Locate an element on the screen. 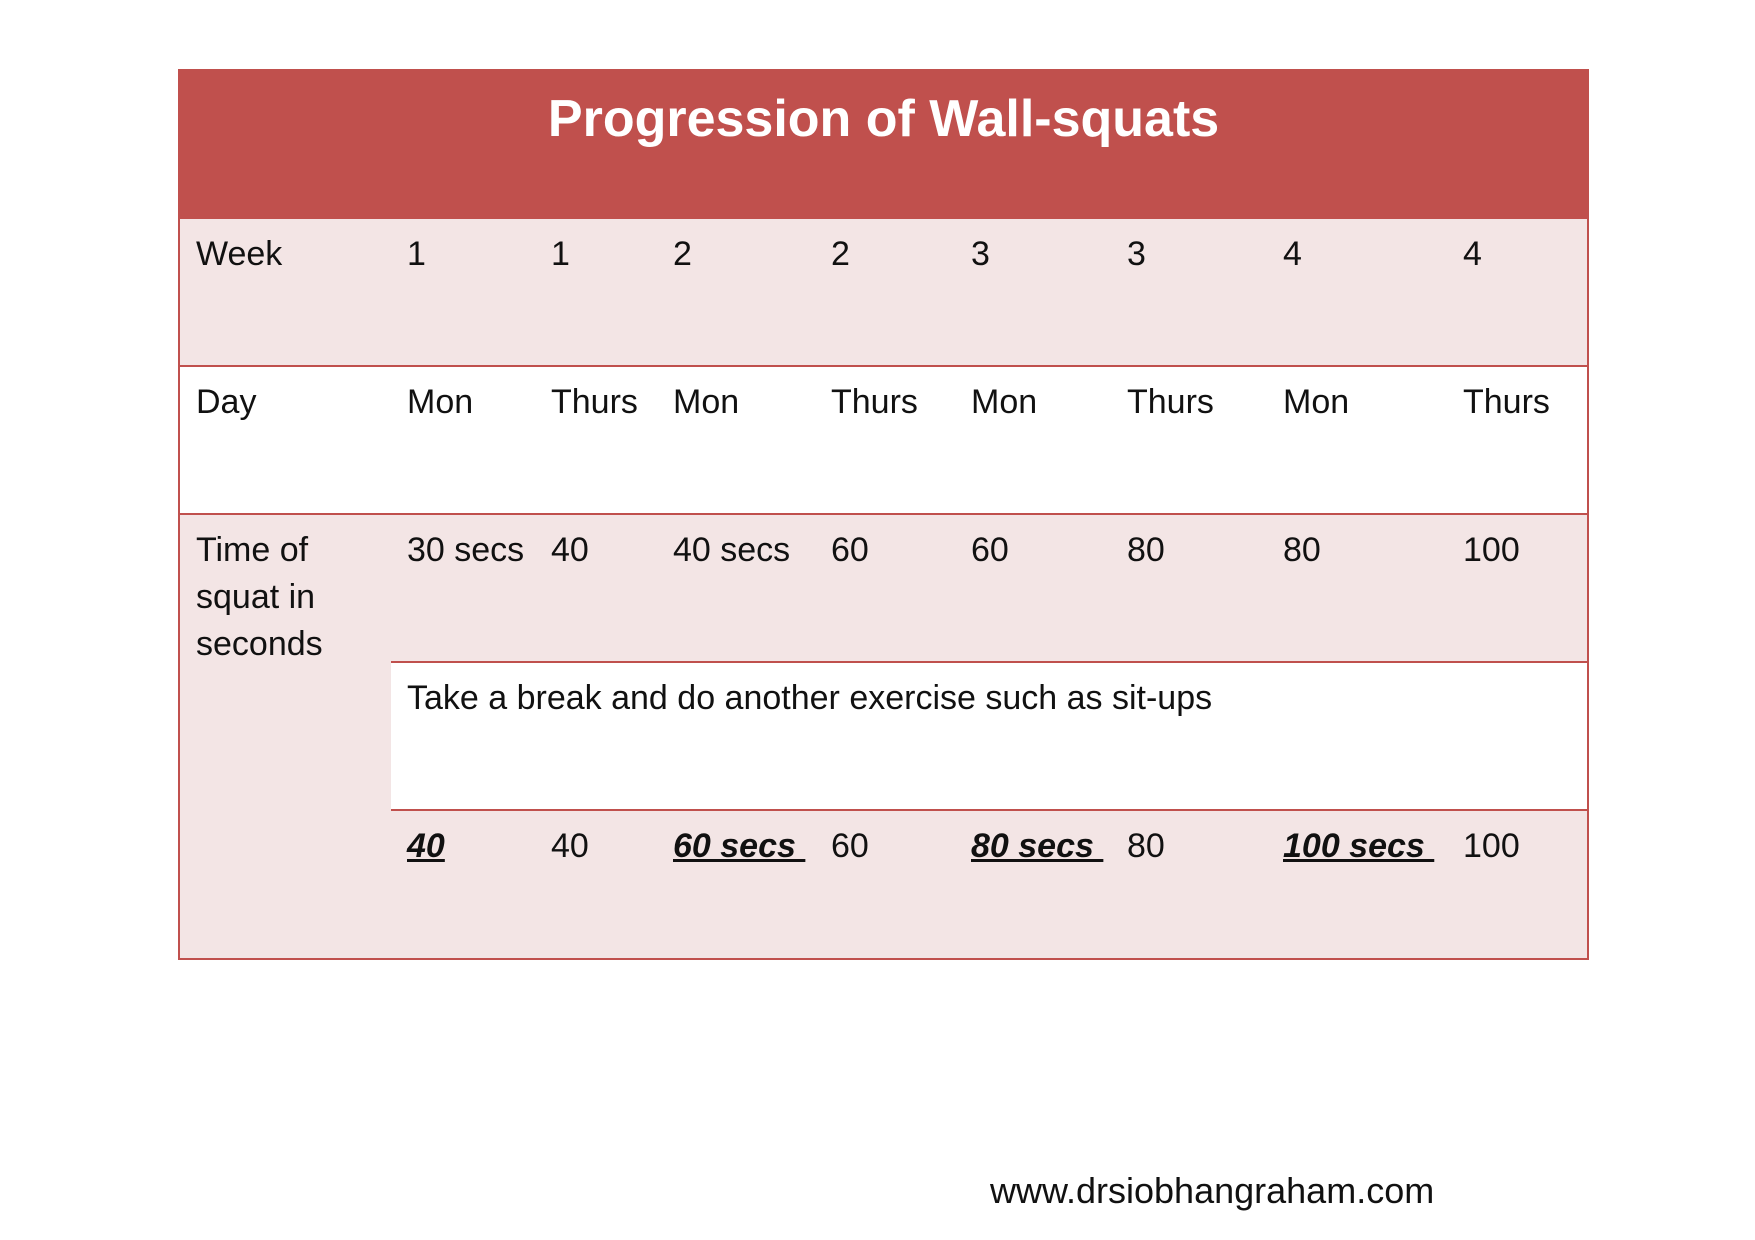 The image size is (1755, 1240). website-url: www.drsiobhangraham.com is located at coordinates (1212, 1190).